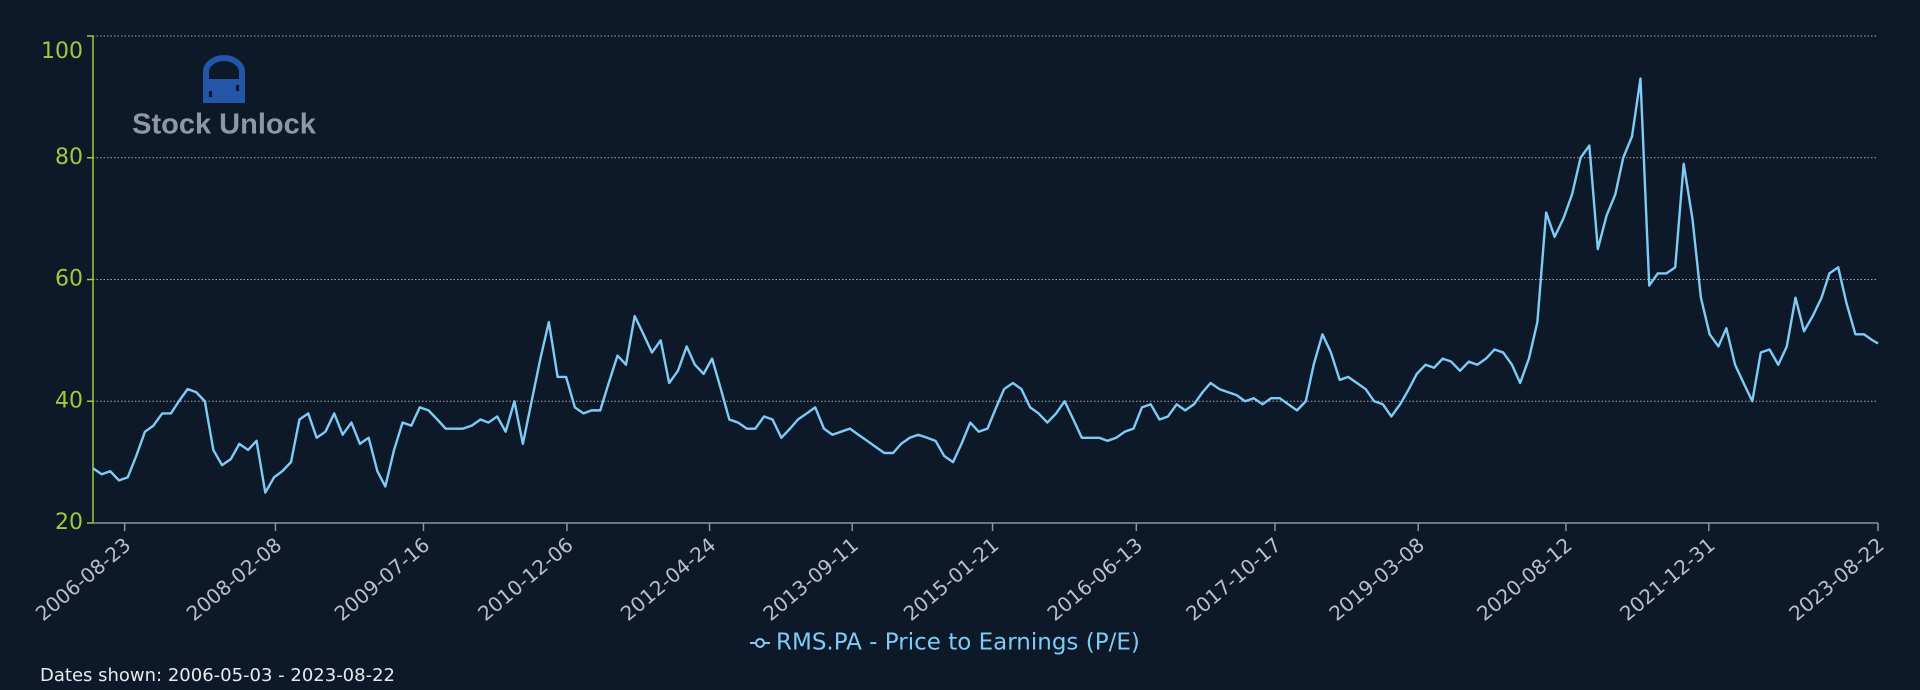  Describe the element at coordinates (69, 157) in the screenshot. I see `y-tick-label: 80` at that location.